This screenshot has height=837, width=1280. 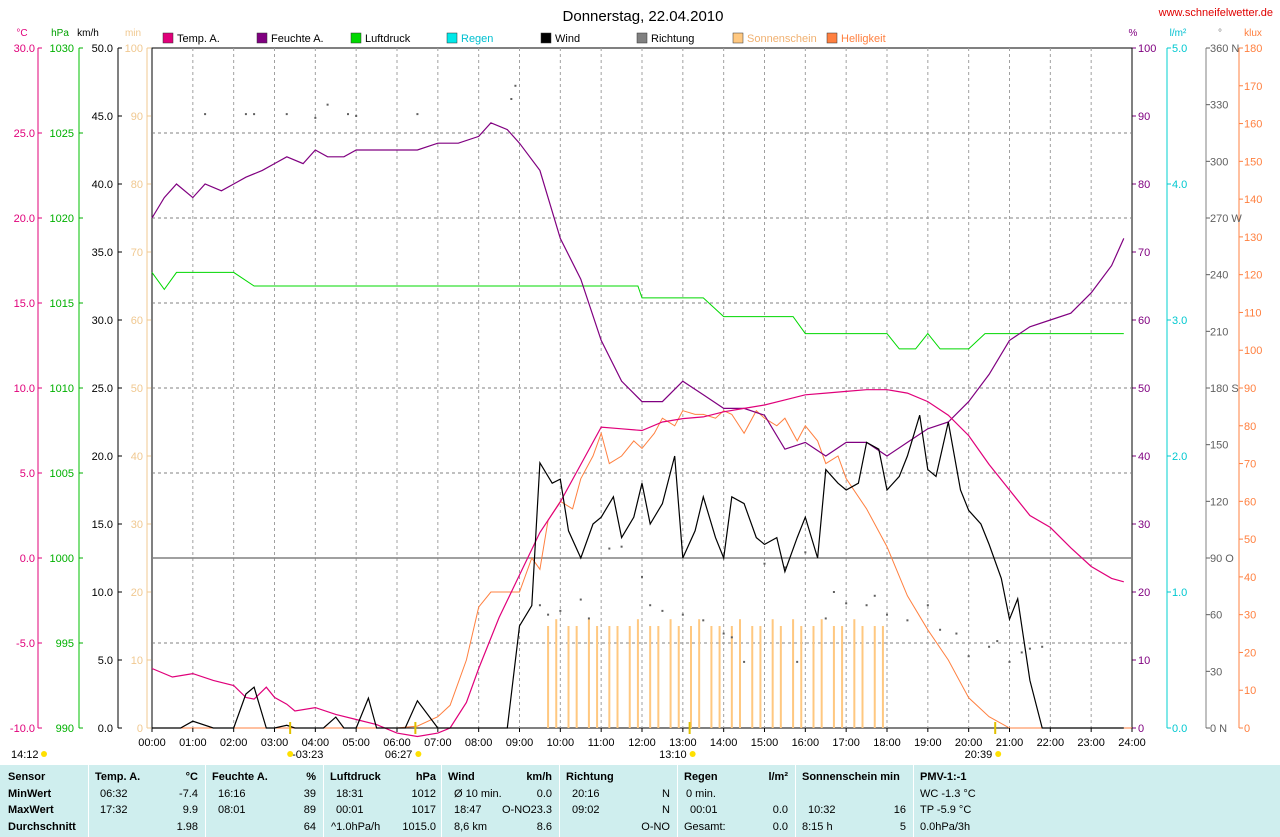 I want to click on axis-tick-label: 4.0, so click(x=1179, y=185).